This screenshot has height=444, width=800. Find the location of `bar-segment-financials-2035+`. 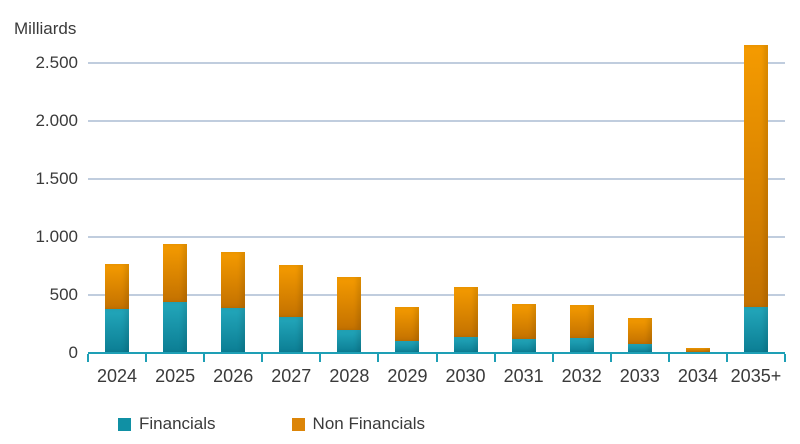

bar-segment-financials-2035+ is located at coordinates (755, 329).